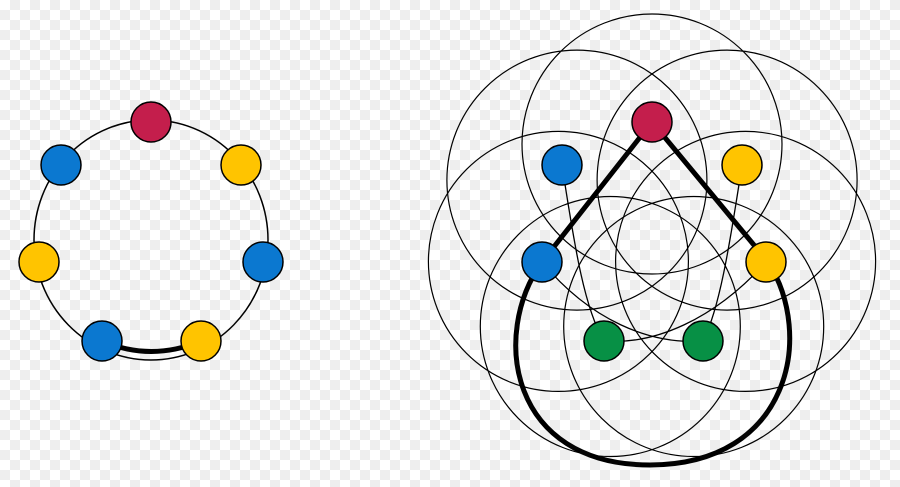 The width and height of the screenshot is (900, 487). What do you see at coordinates (685, 301) in the screenshot?
I see `connector-curve` at bounding box center [685, 301].